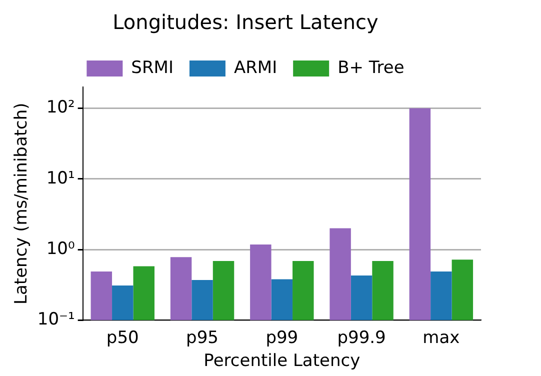 This screenshot has width=541, height=376. Describe the element at coordinates (202, 338) in the screenshot. I see `x-tick-label: p95` at that location.